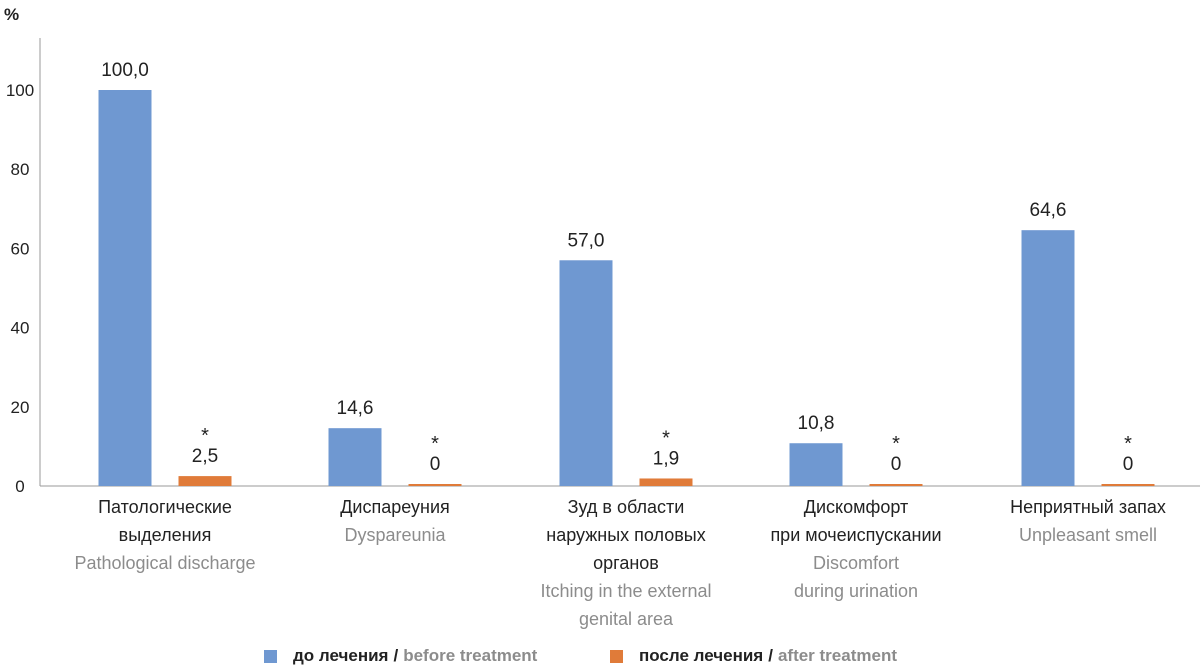  What do you see at coordinates (164, 563) in the screenshot?
I see `category-label-en: Pathological discharge` at bounding box center [164, 563].